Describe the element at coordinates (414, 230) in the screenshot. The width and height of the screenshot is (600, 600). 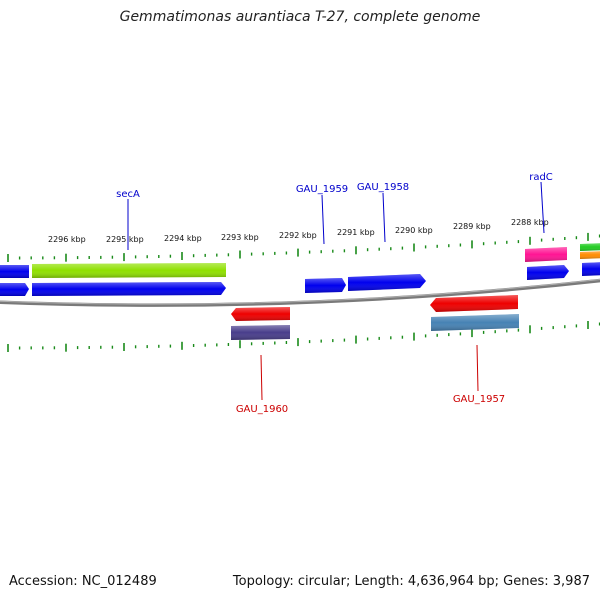
I see `scale-label: 2290 kbp` at that location.